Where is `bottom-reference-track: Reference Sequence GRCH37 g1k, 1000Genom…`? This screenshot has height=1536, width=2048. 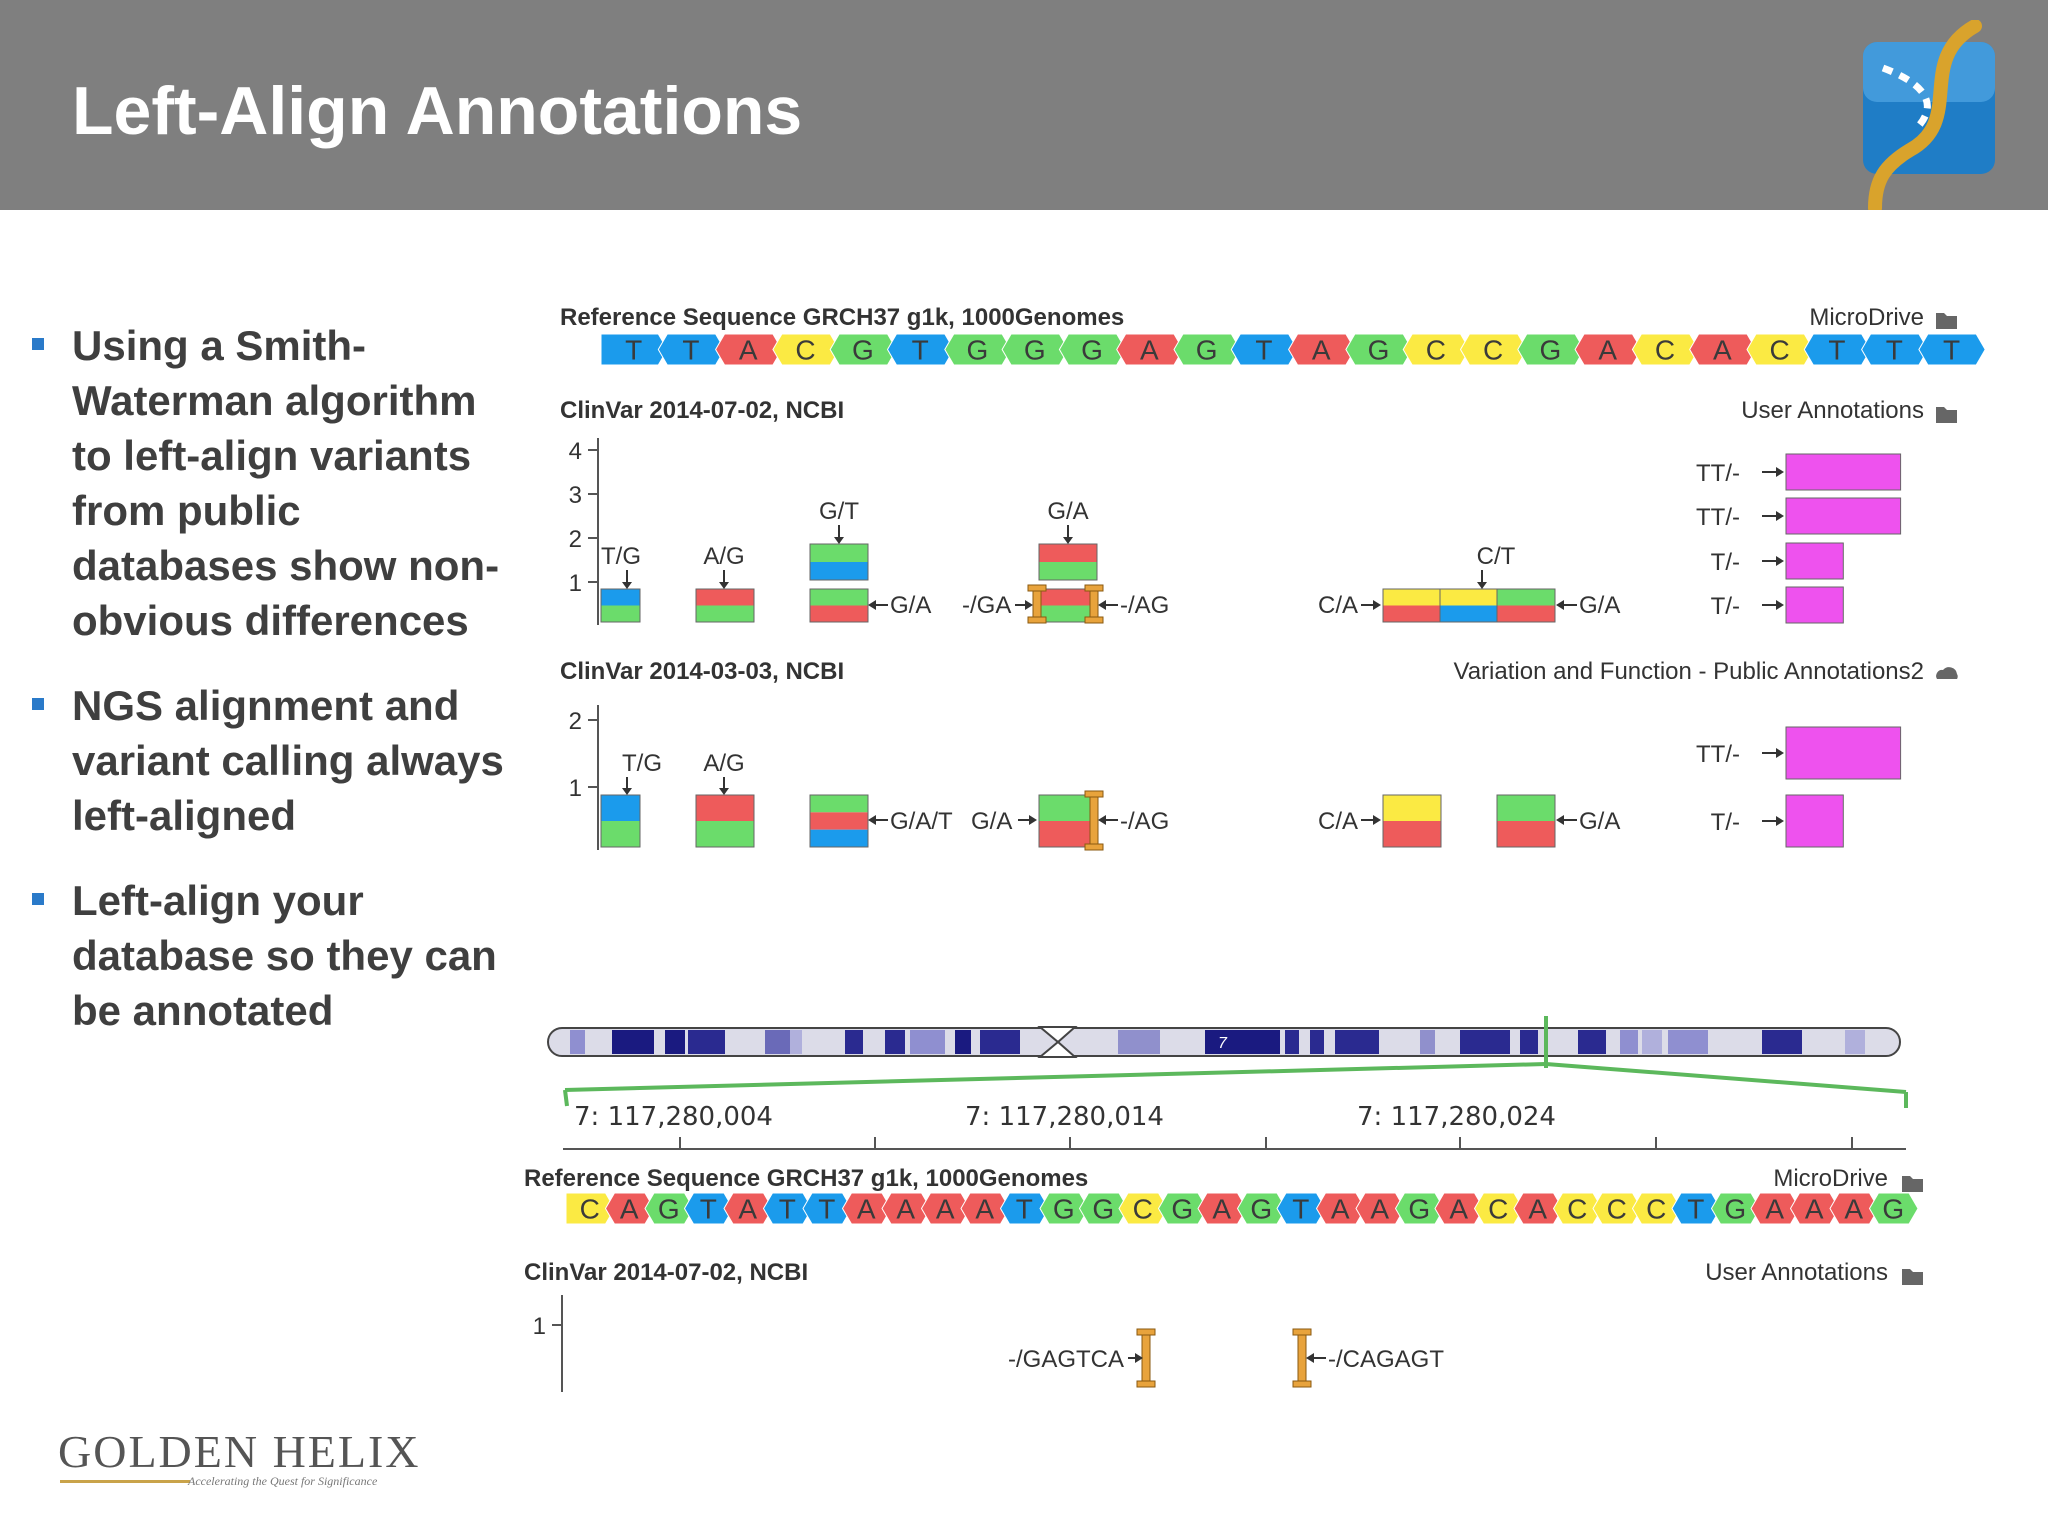 bottom-reference-track: Reference Sequence GRCH37 g1k, 1000Genom… is located at coordinates (1223, 1195).